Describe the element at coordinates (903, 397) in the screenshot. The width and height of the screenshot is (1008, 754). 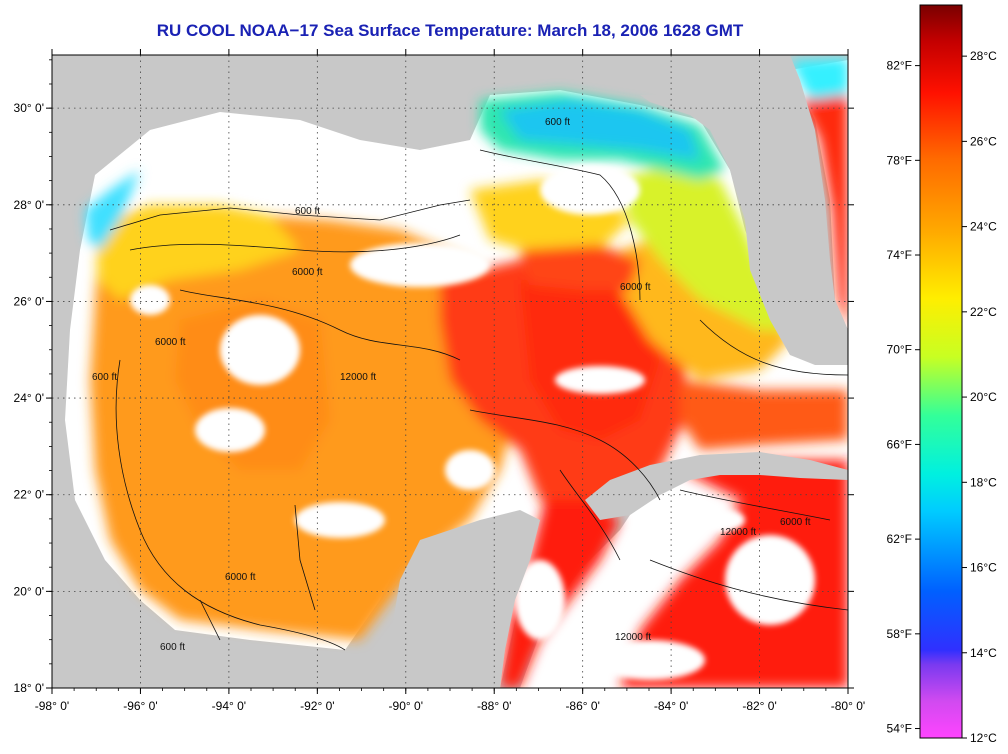
I see `colorbar-fahrenheit-scale: 54°F 58°F 62°F 66°F 70°F 74°F 78°F 82°F` at that location.